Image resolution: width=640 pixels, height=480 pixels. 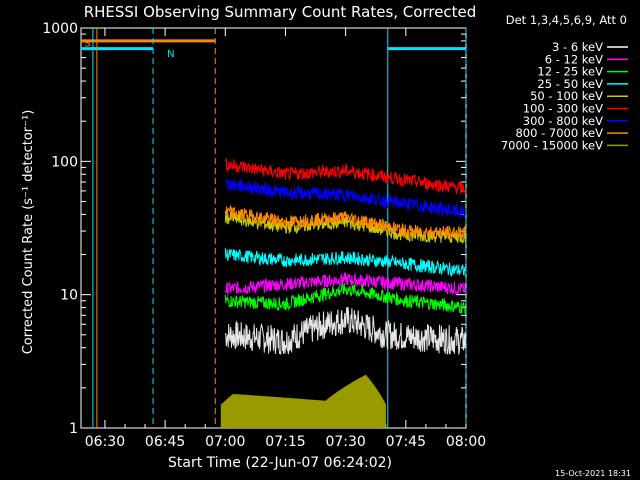 I want to click on legend-label: 12 - 25 keV, so click(x=570, y=72).